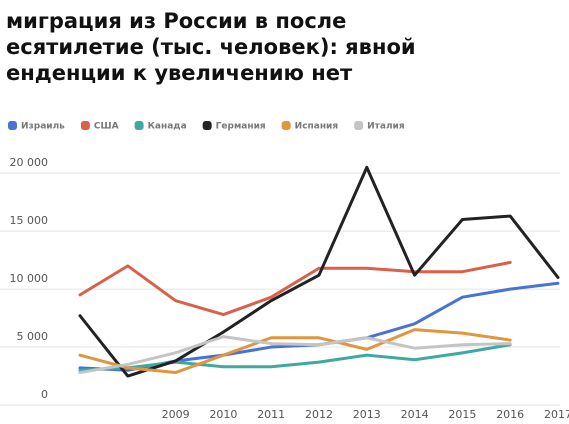  Describe the element at coordinates (211, 47) in the screenshot. I see `chart-title: есятилетие (тыс. человек): явной` at that location.